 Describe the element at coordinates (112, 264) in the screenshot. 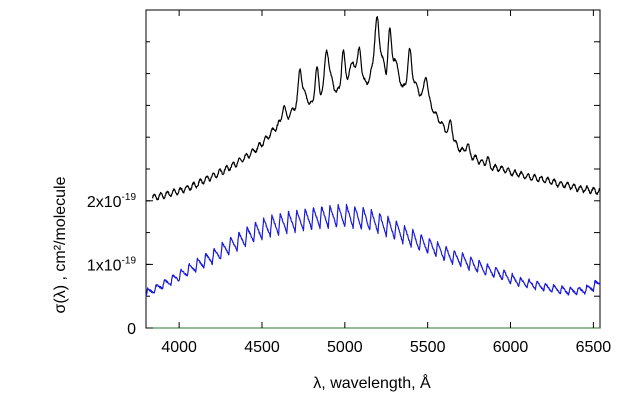

I see `y-tick-label: 1x10⁻¹⁹` at that location.